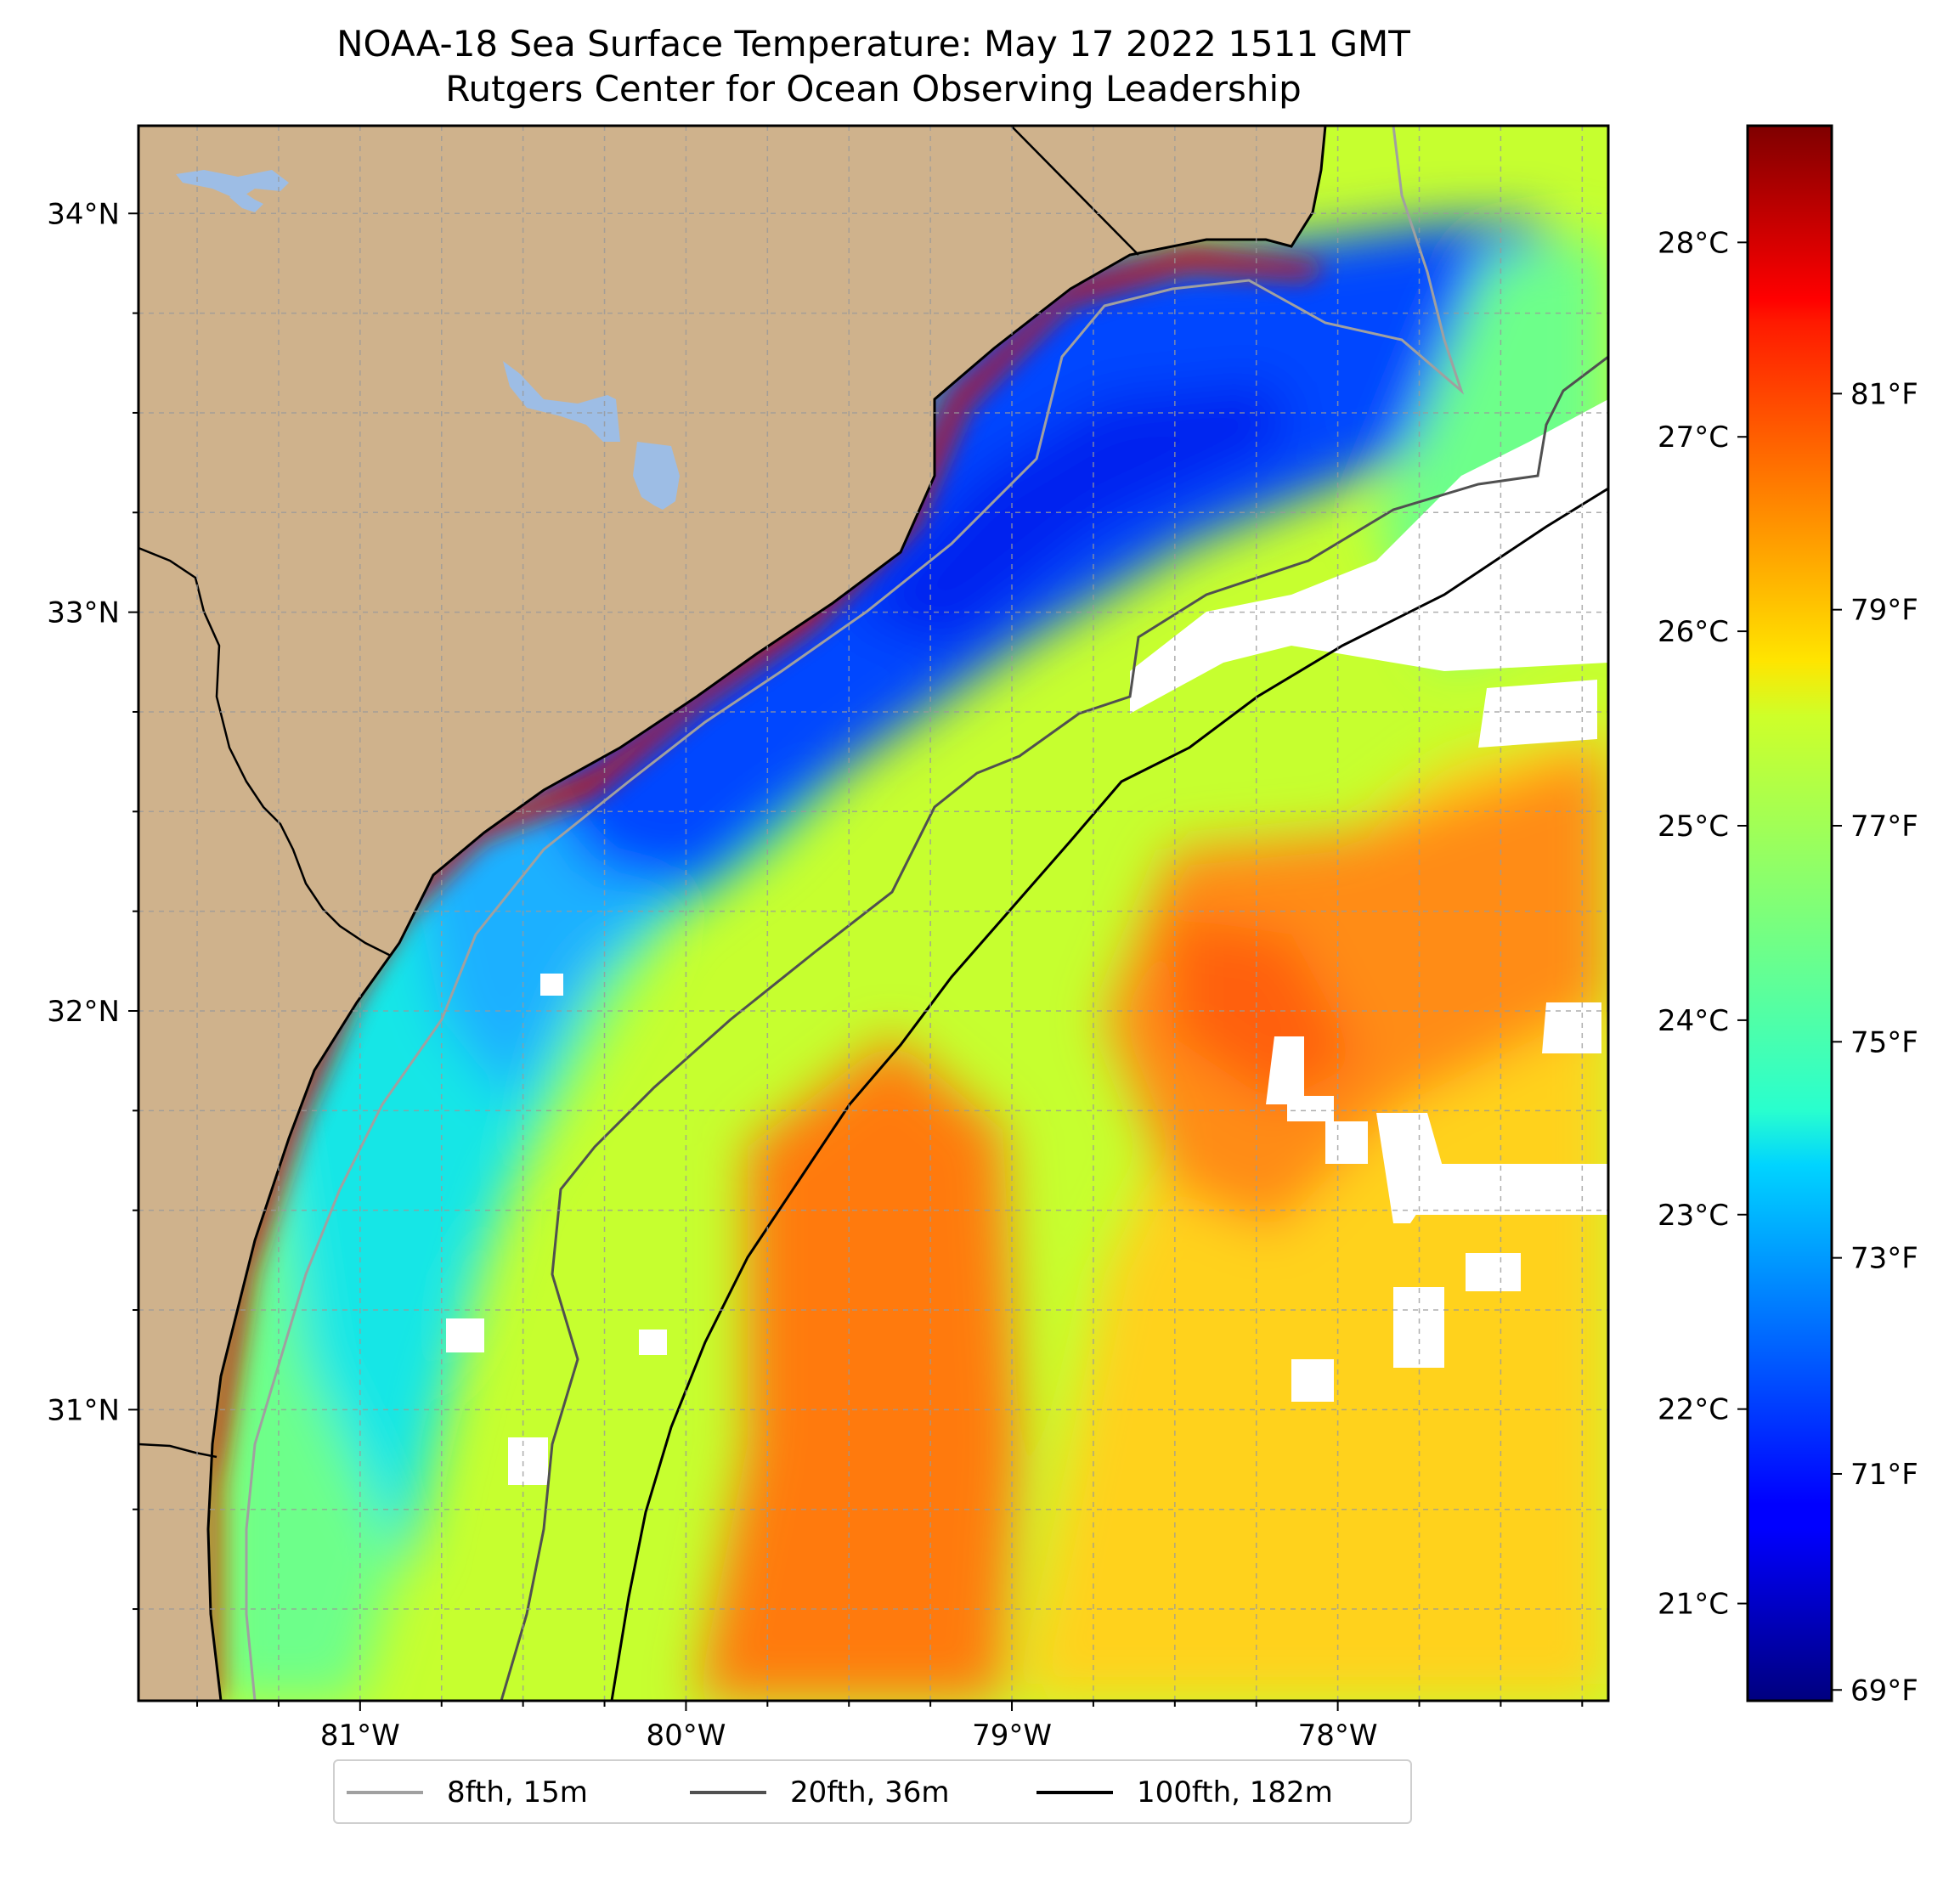  I want to click on celsius-tick-label: 23°C, so click(1694, 1216).